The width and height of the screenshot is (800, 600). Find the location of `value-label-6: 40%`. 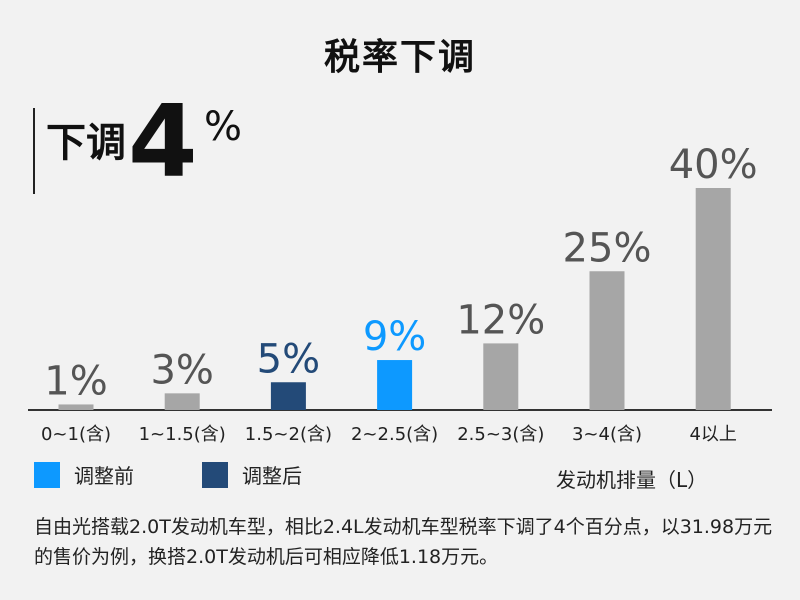

value-label-6: 40% is located at coordinates (713, 165).